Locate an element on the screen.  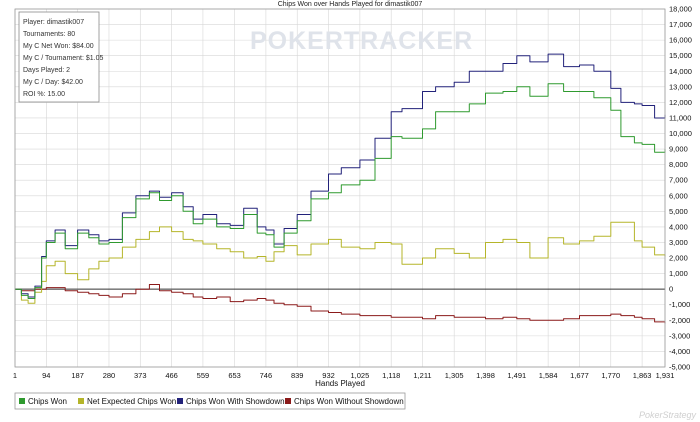
stat-per-tournament: My C / Tournament: $1.05 is located at coordinates (63, 58).